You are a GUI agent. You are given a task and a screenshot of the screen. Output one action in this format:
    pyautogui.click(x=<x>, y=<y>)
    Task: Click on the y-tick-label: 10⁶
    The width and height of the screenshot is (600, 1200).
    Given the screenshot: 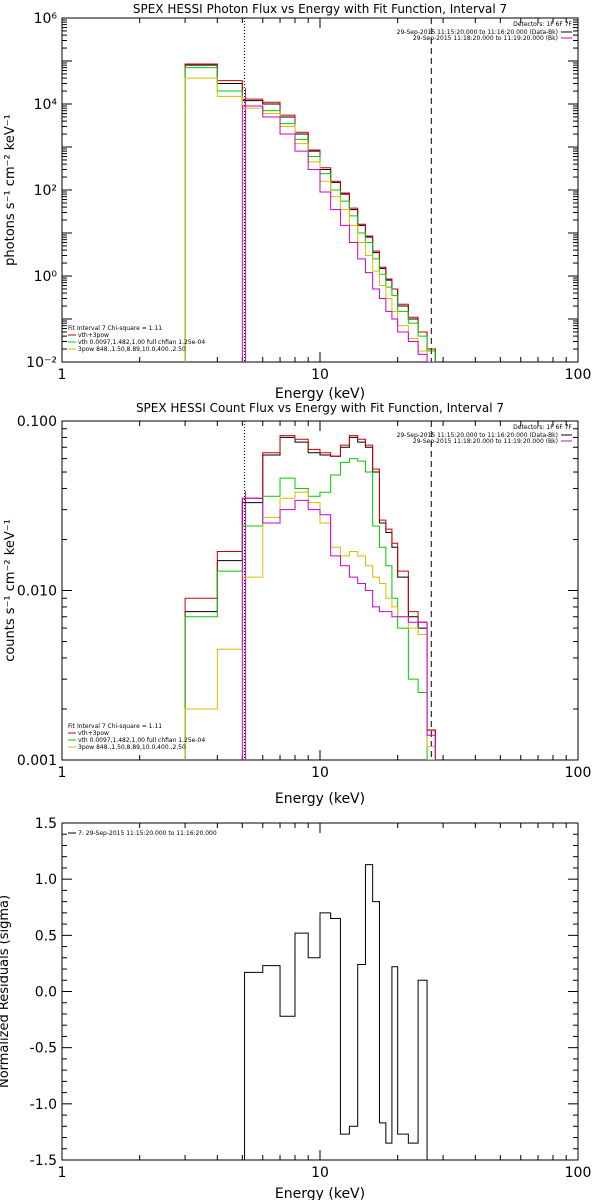 What is the action you would take?
    pyautogui.click(x=46, y=19)
    